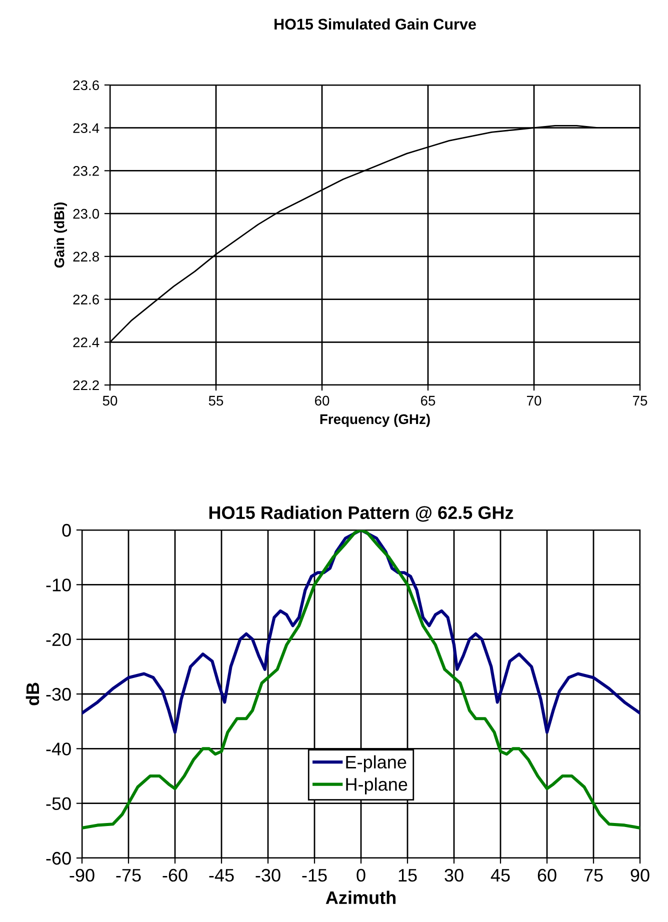 This screenshot has width=668, height=922. What do you see at coordinates (66, 530) in the screenshot?
I see `y-tick-label: 0` at bounding box center [66, 530].